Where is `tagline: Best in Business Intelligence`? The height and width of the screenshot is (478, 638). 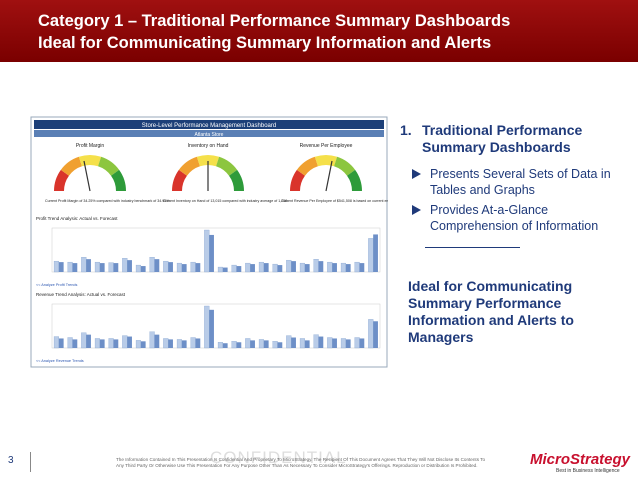 tagline: Best in Business Intelligence is located at coordinates (588, 471).